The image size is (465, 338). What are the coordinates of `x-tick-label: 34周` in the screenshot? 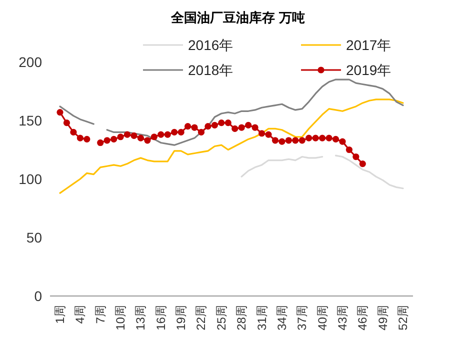 It's located at (281, 317).